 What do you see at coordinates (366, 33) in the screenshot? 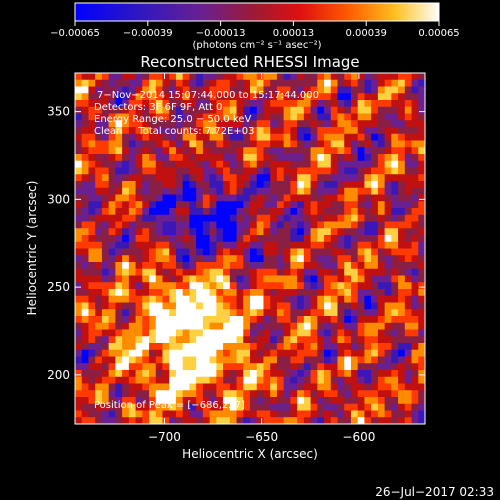
I see `colorbar-tick-label: 0.00039` at bounding box center [366, 33].